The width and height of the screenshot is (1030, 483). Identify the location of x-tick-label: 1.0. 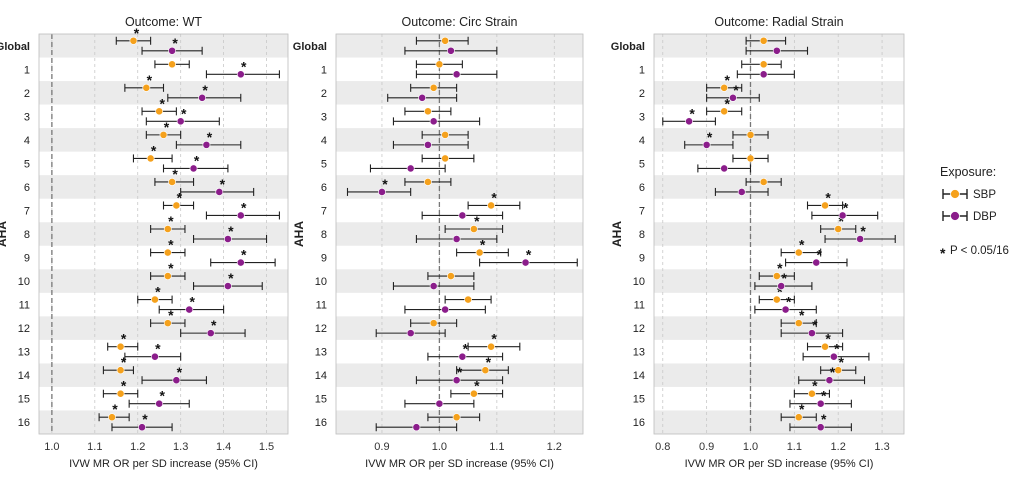
(750, 447).